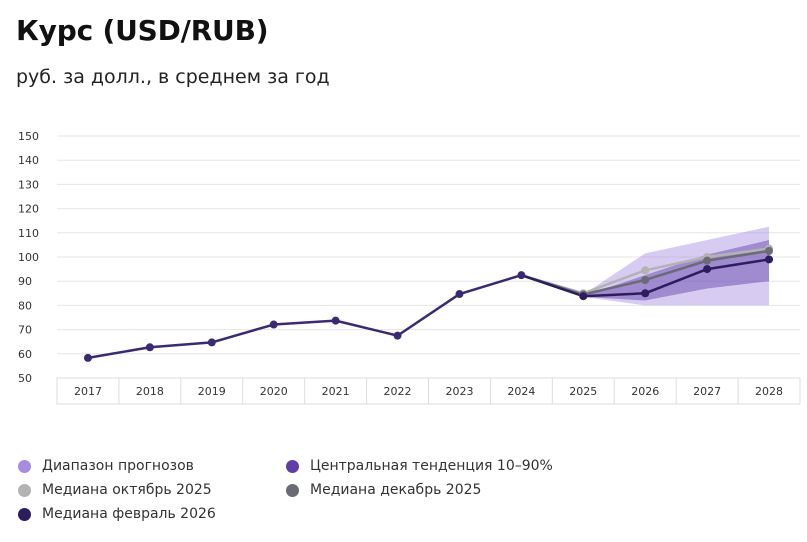 The width and height of the screenshot is (807, 542). What do you see at coordinates (28, 184) in the screenshot?
I see `y-tick-label-130: 130` at bounding box center [28, 184].